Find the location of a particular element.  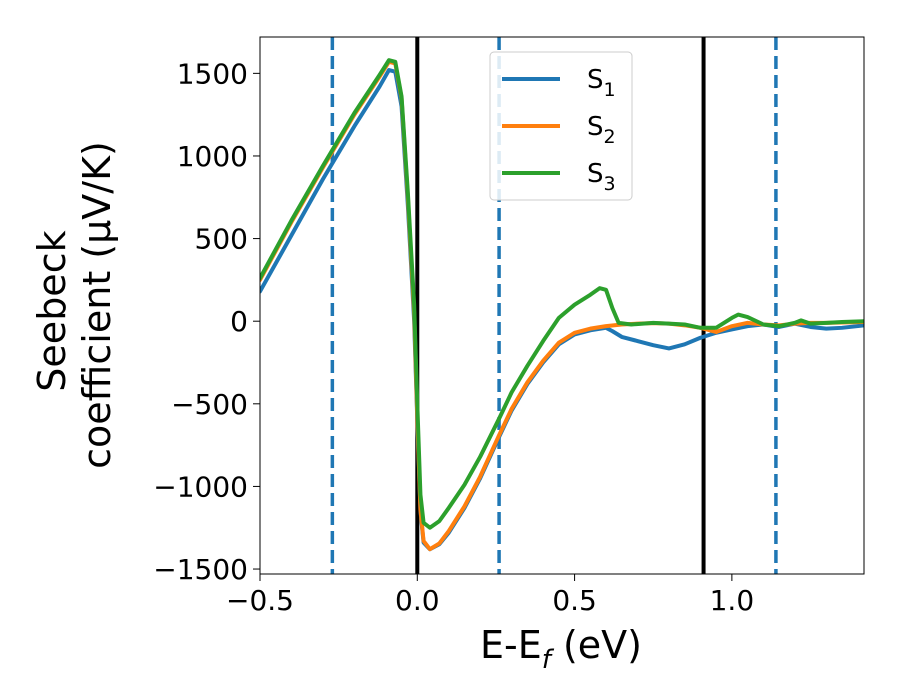

legend-box is located at coordinates (561, 126).